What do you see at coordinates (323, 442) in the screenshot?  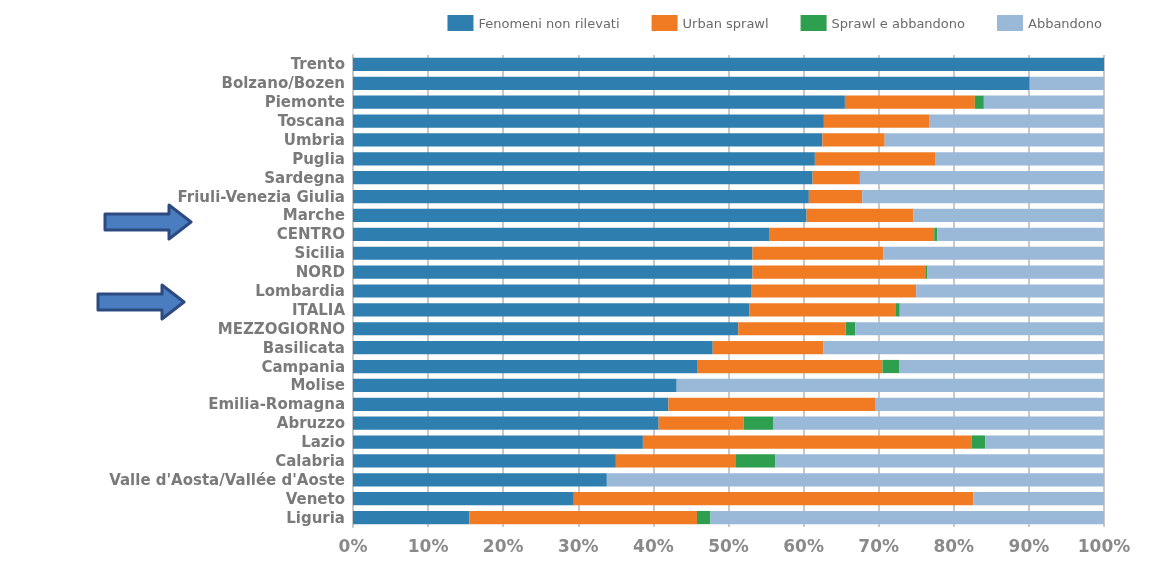 I see `y-tick-label: Lazio` at bounding box center [323, 442].